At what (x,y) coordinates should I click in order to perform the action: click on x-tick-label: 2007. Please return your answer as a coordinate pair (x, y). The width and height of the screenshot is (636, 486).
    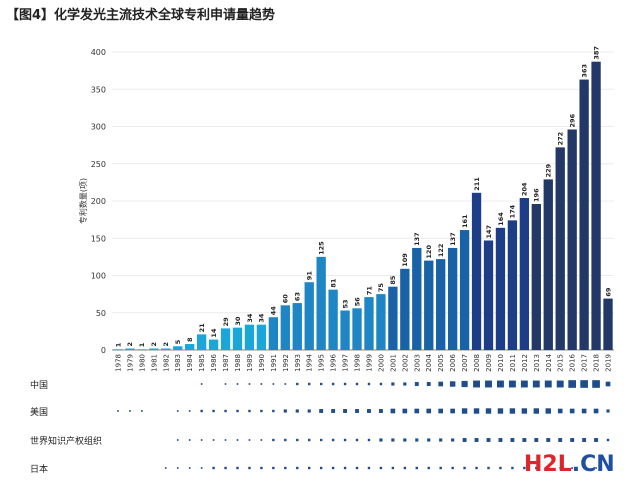
    Looking at the image, I should click on (465, 363).